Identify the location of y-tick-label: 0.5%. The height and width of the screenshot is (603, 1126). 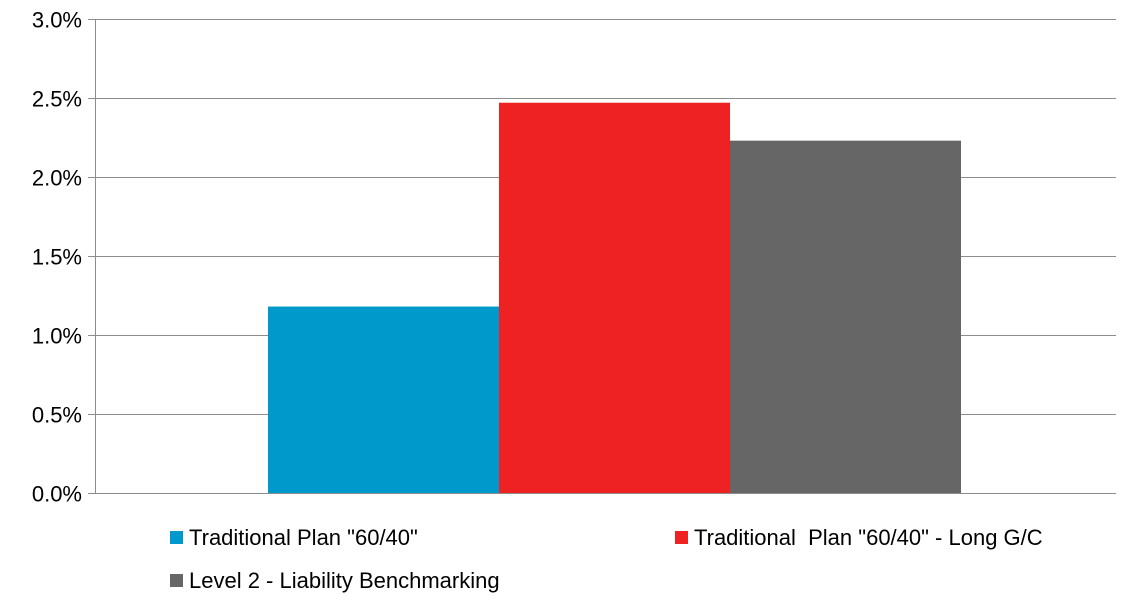
(57, 415).